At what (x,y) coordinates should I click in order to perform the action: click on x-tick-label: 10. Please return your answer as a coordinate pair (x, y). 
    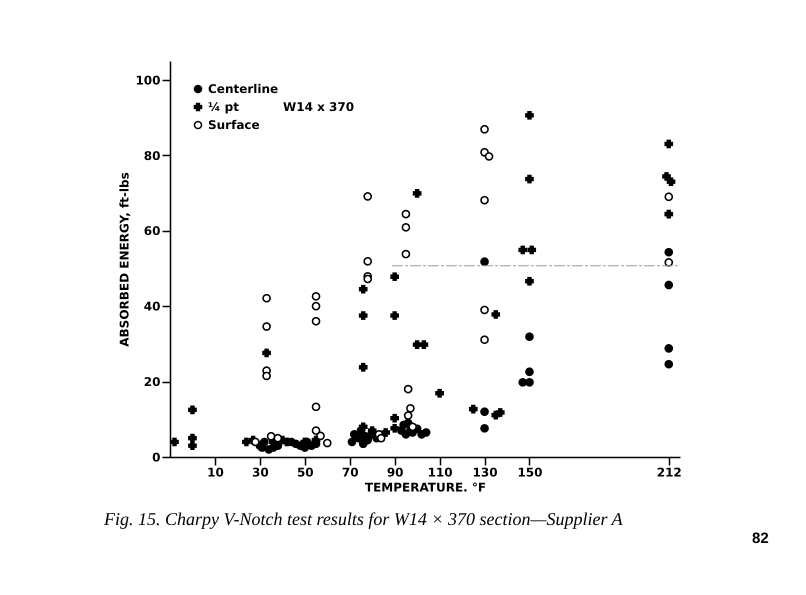
    Looking at the image, I should click on (215, 473).